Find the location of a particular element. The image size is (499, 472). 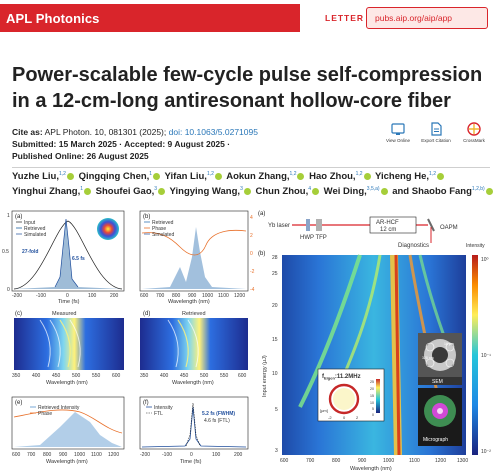

x-tick: 500 is located at coordinates (76, 376).